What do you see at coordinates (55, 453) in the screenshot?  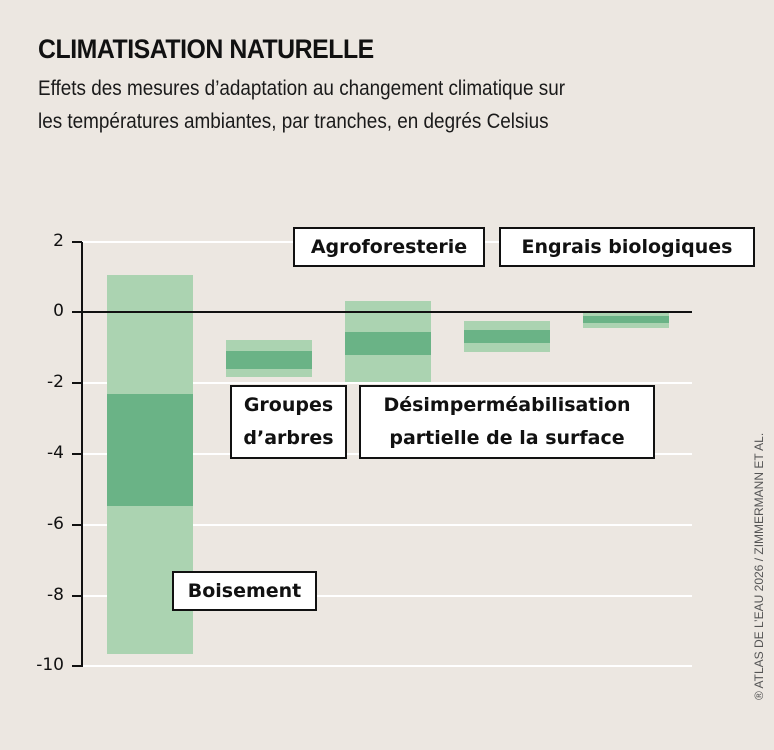 I see `y-tick-label: -4` at bounding box center [55, 453].